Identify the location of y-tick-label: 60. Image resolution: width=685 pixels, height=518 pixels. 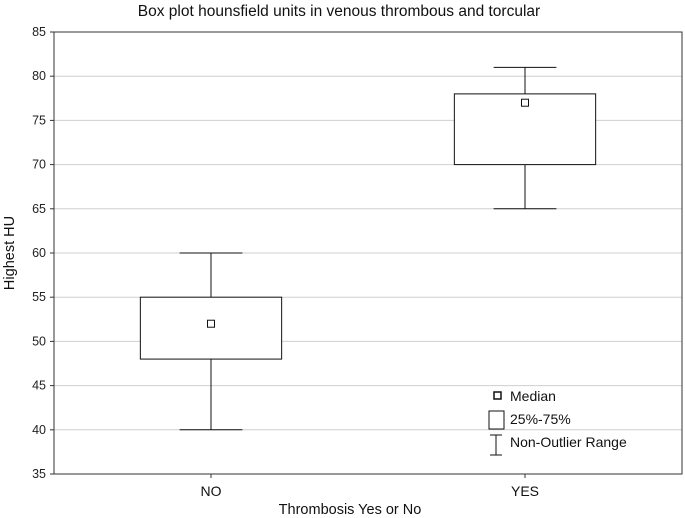
(39, 253).